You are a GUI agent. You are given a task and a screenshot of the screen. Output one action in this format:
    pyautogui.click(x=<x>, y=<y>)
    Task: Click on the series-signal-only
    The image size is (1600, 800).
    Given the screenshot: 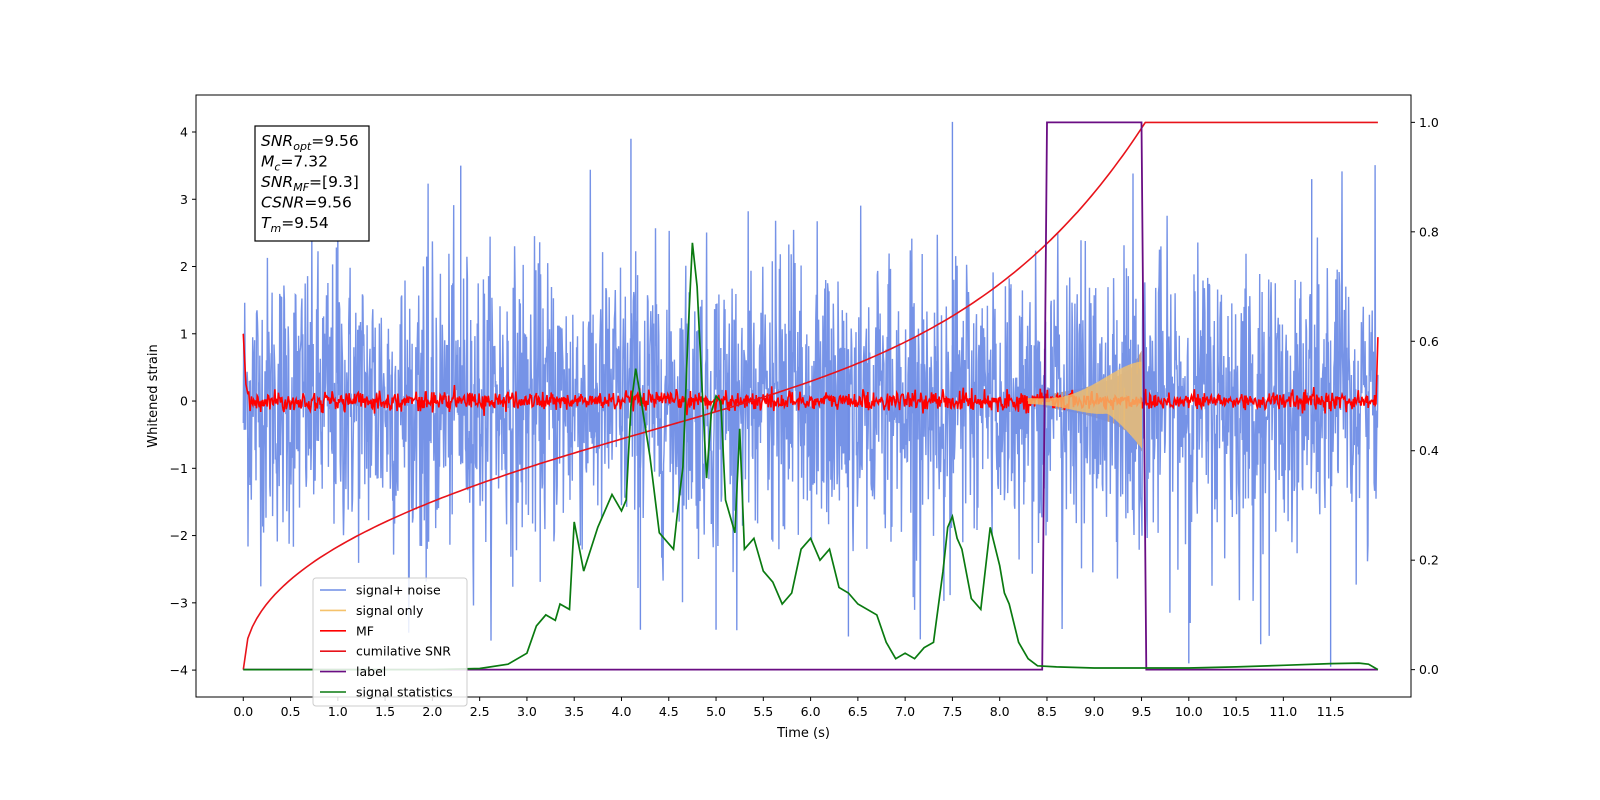 What is the action you would take?
    pyautogui.click(x=1084, y=405)
    